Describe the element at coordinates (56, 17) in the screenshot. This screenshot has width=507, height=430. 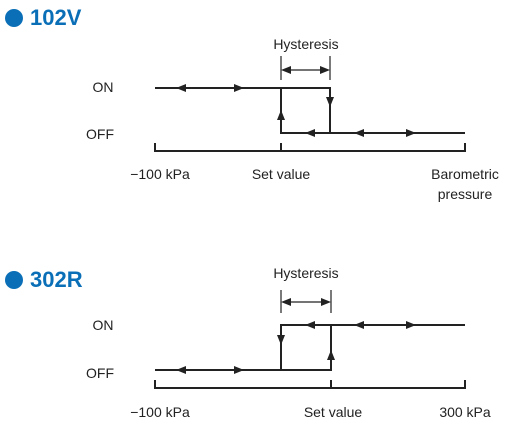
I see `section-title: 102V` at that location.